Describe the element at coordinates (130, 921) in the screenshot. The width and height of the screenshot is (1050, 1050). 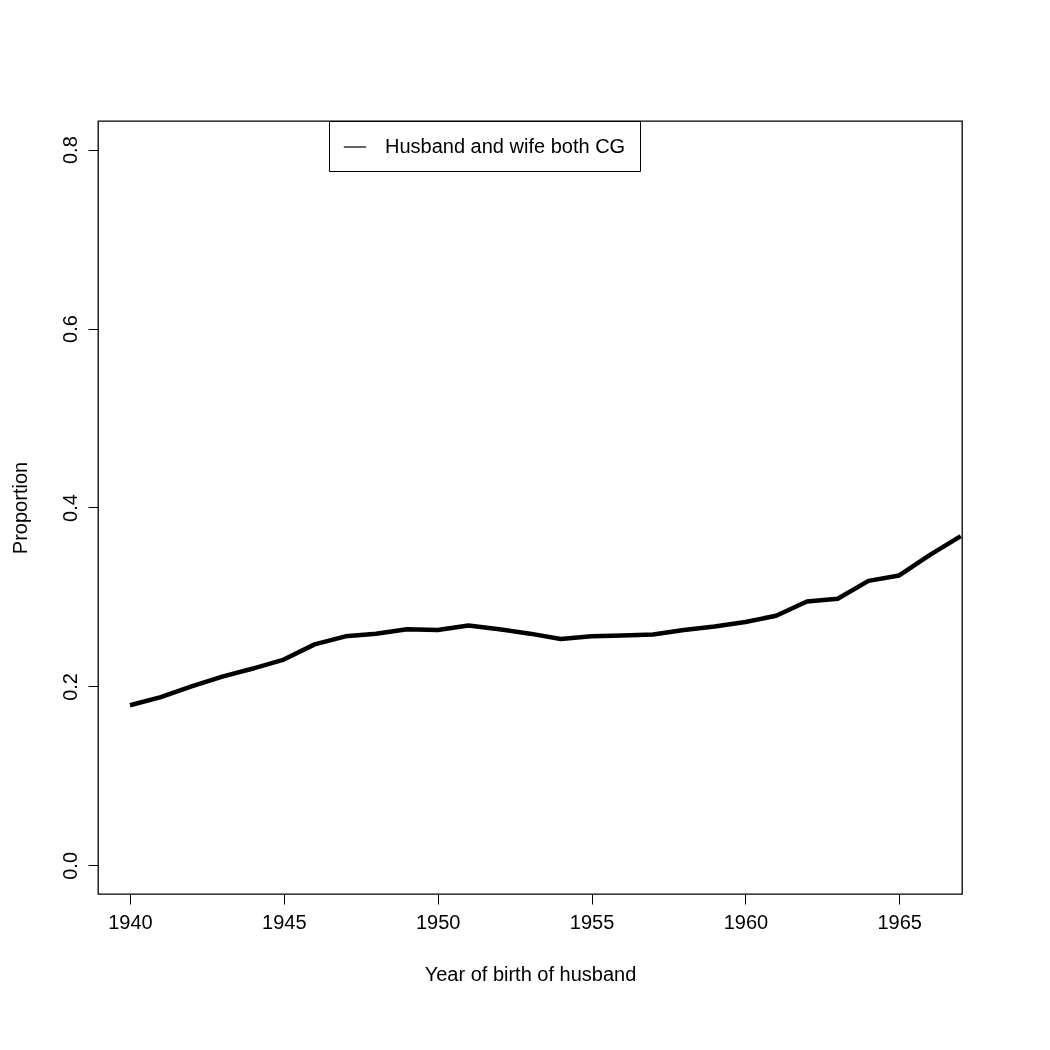
I see `x-tick-label: 1940` at that location.